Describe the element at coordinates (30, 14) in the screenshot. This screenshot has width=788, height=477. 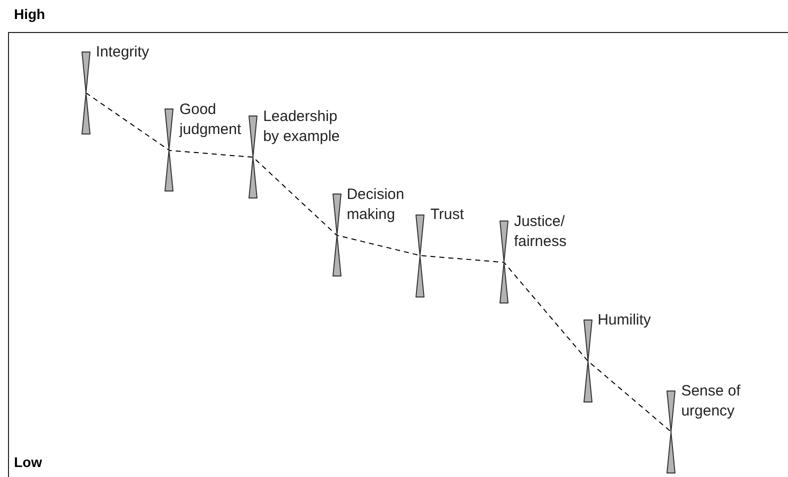
I see `text: High` at that location.